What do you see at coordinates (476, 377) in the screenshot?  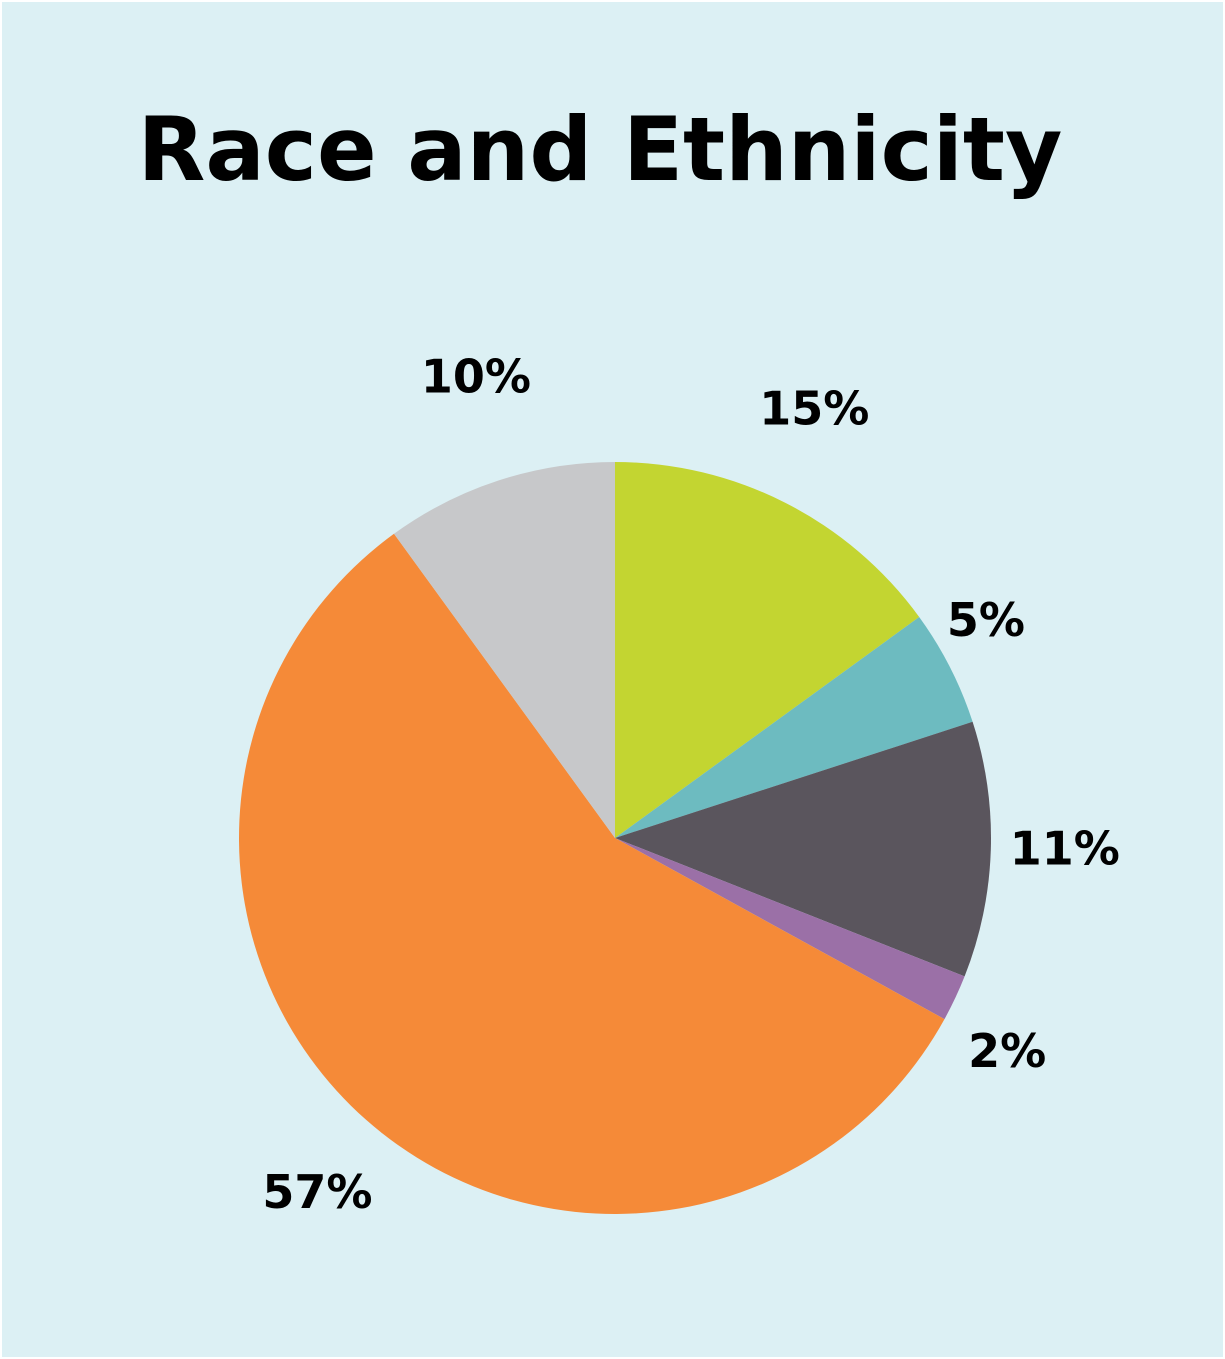 I see `pie-slice-label-5: 10%` at bounding box center [476, 377].